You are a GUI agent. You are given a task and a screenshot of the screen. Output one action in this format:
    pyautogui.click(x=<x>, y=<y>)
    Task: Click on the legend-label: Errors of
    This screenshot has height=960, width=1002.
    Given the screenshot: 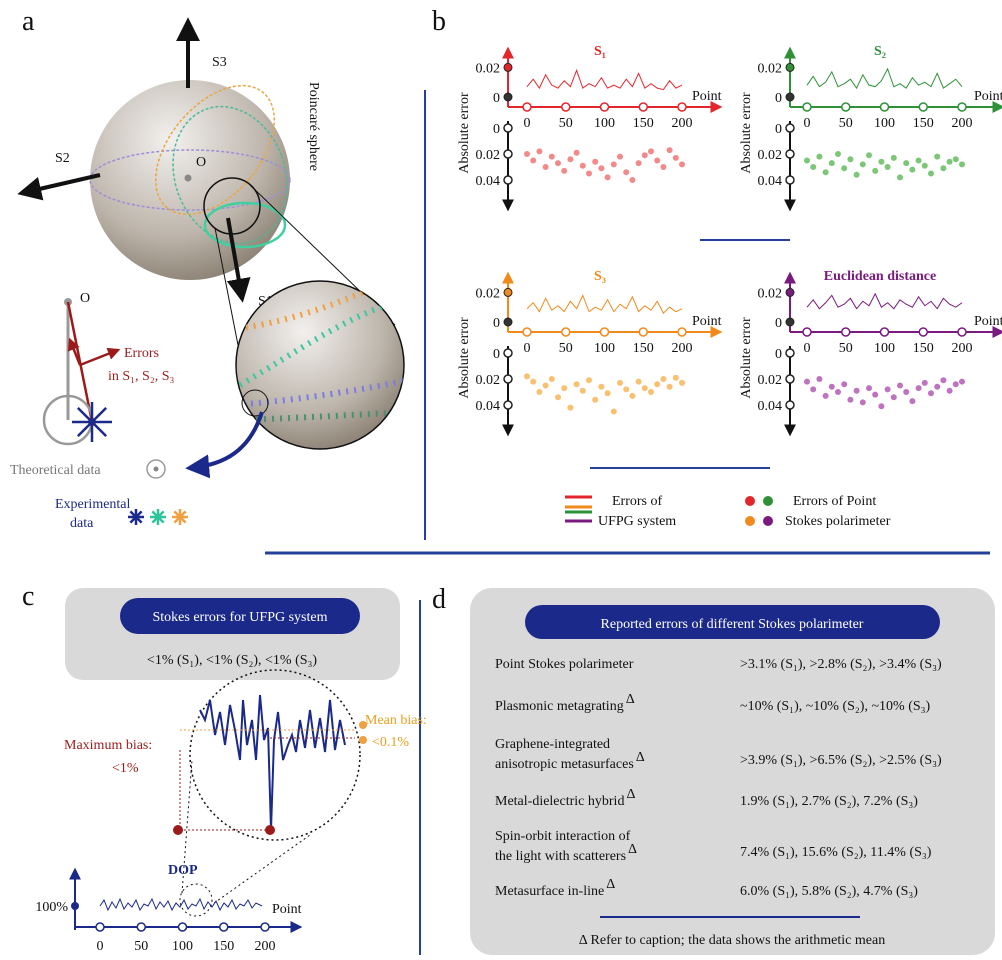 What is the action you would take?
    pyautogui.click(x=637, y=501)
    